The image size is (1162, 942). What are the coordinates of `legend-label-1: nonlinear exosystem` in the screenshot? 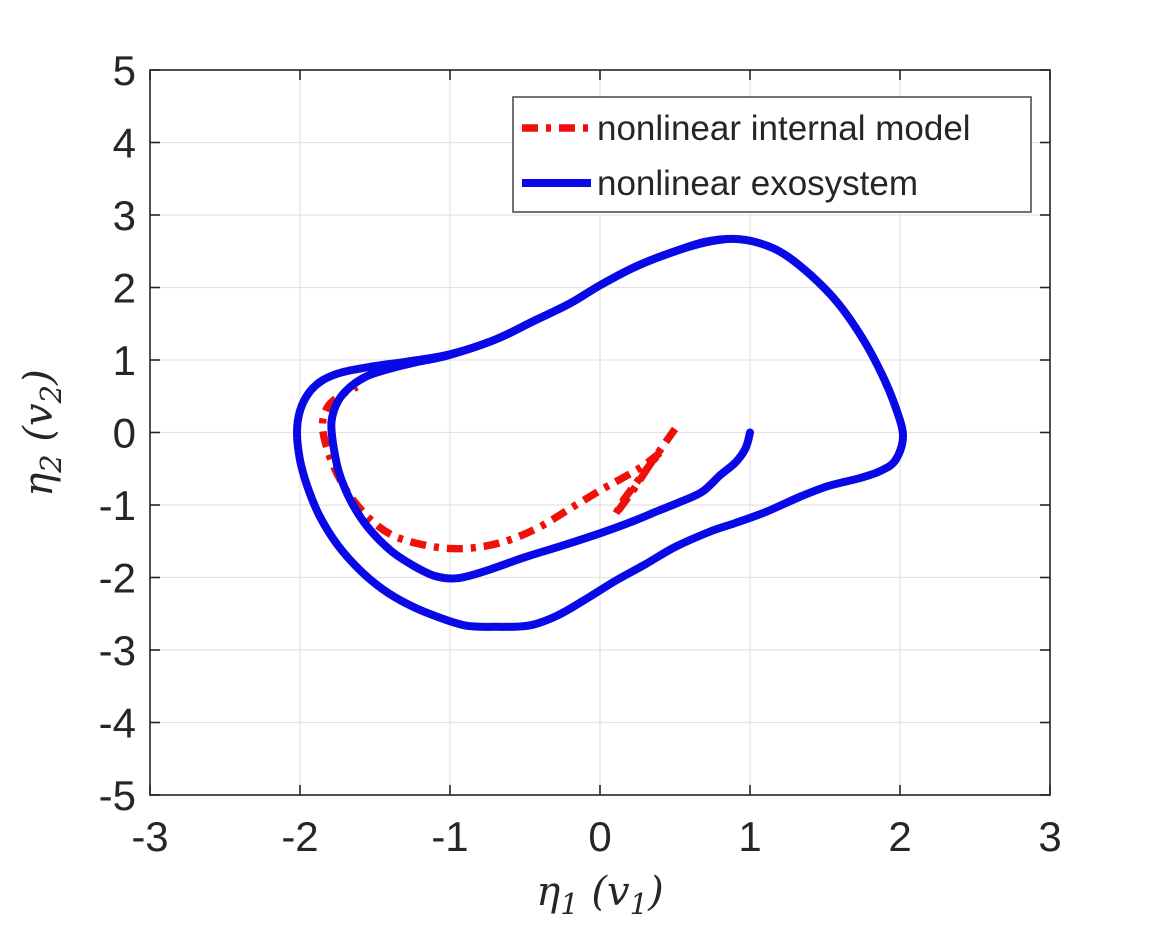 It's located at (757, 183).